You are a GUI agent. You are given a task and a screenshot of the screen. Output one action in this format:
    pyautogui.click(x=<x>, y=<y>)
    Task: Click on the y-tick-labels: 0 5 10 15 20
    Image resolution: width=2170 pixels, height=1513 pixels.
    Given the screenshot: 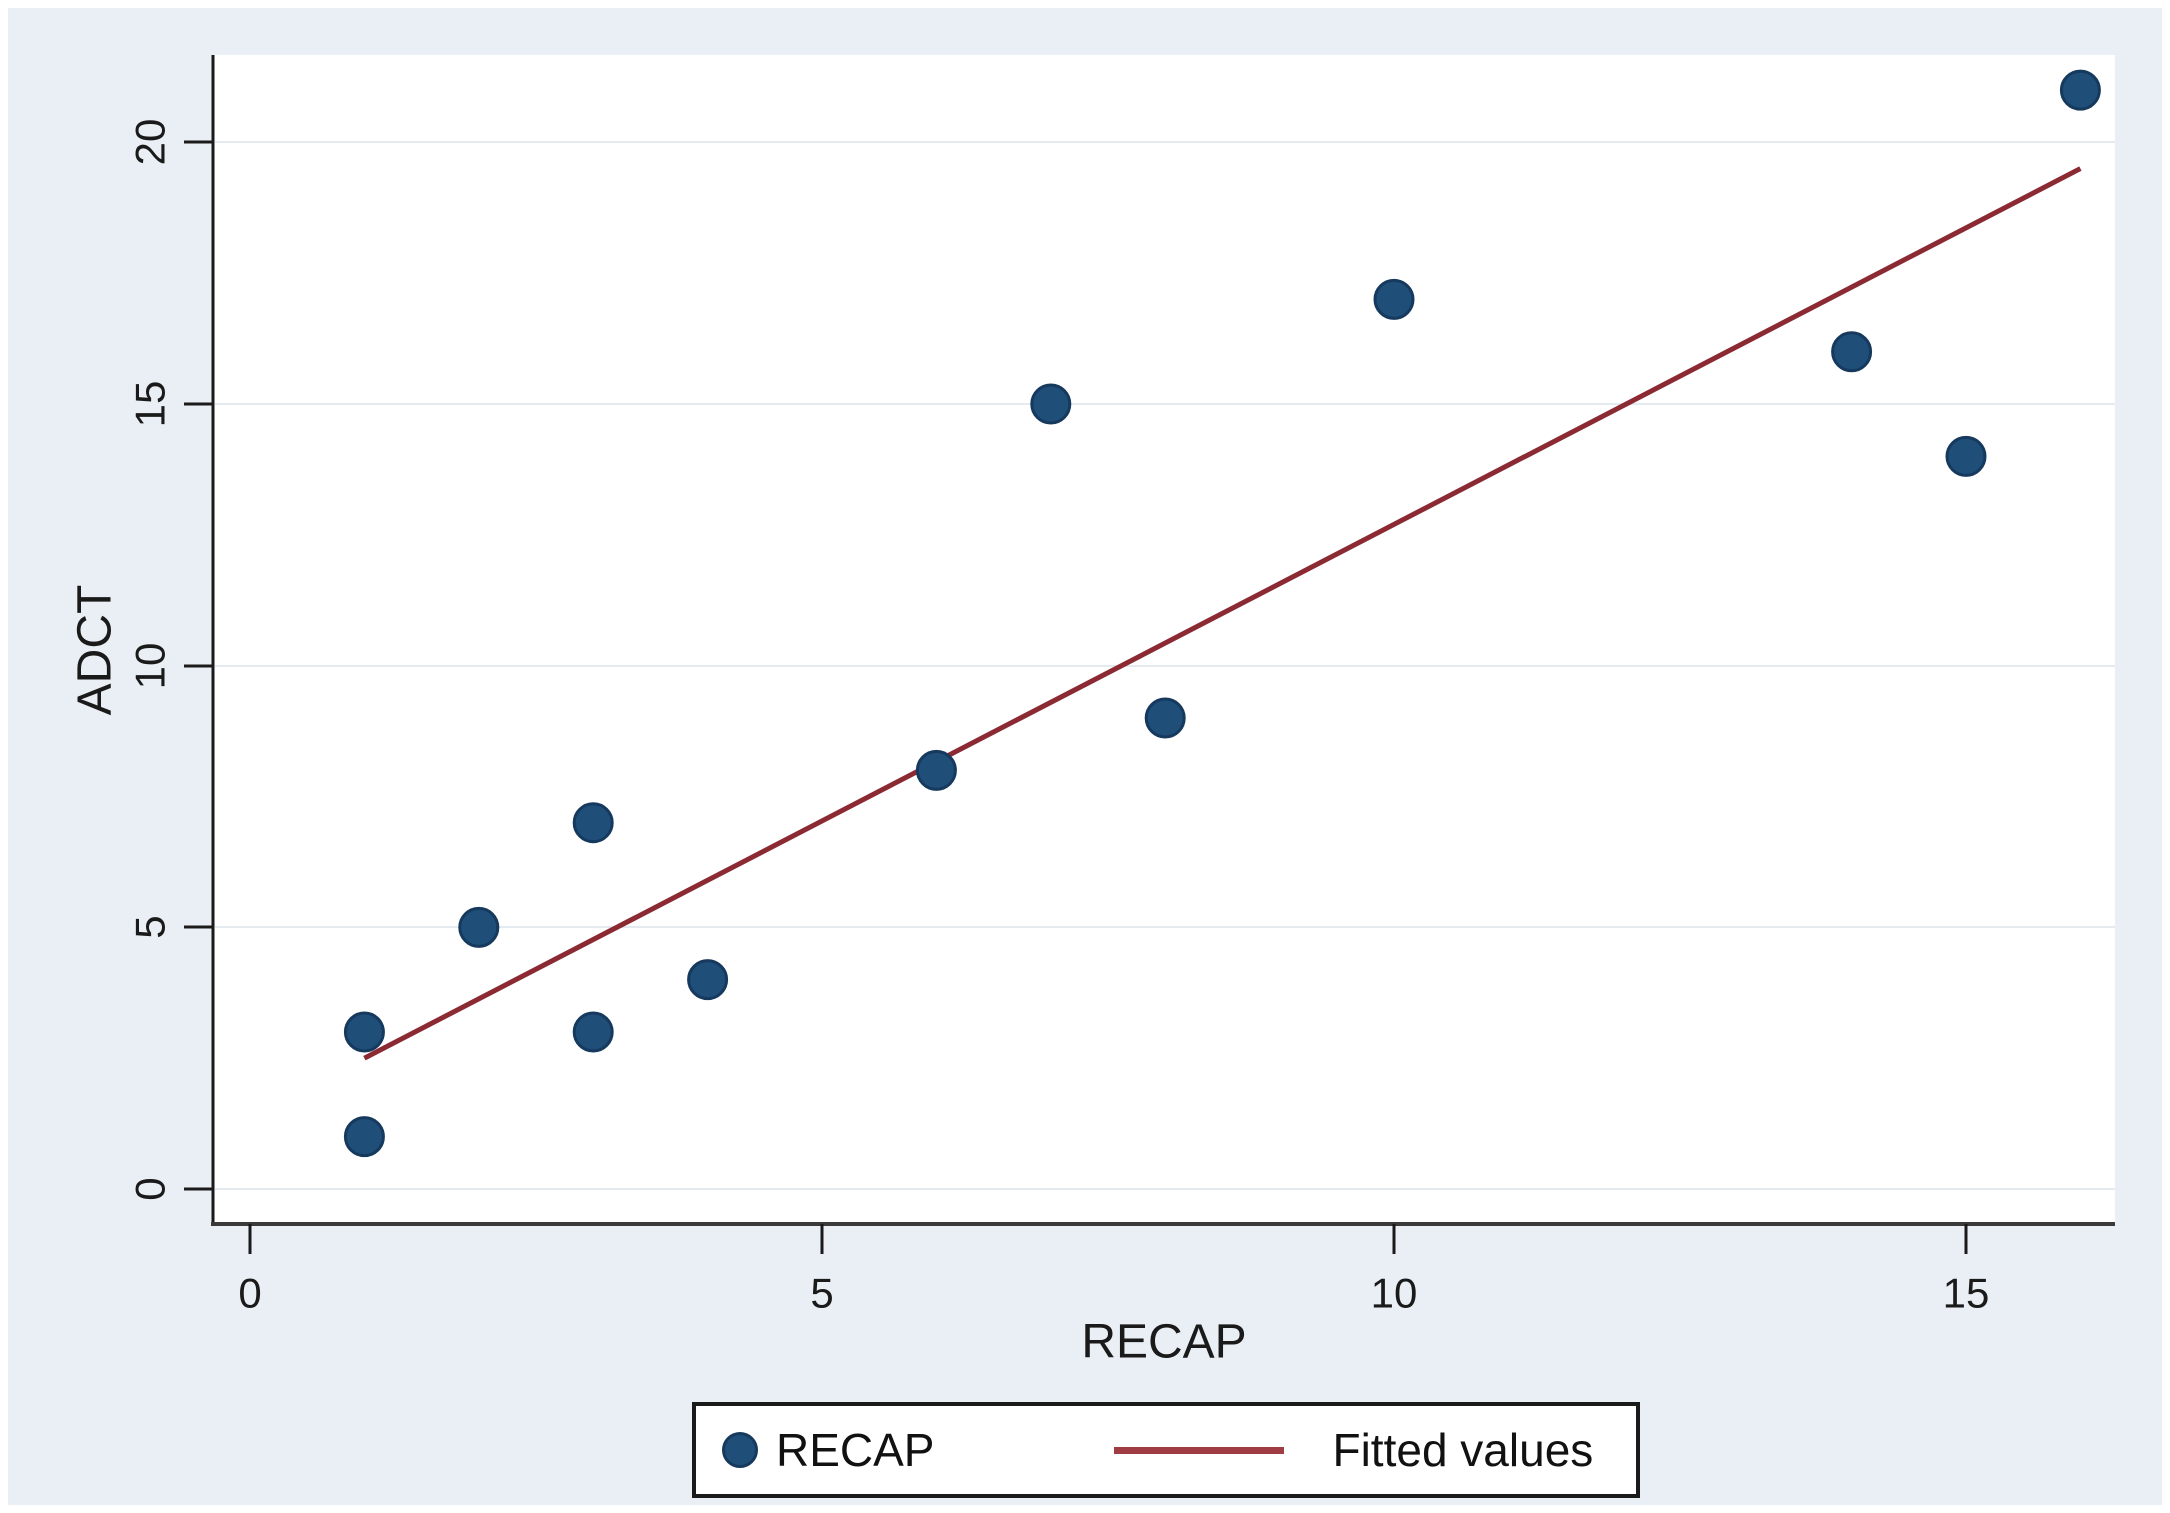 What is the action you would take?
    pyautogui.click(x=150, y=660)
    